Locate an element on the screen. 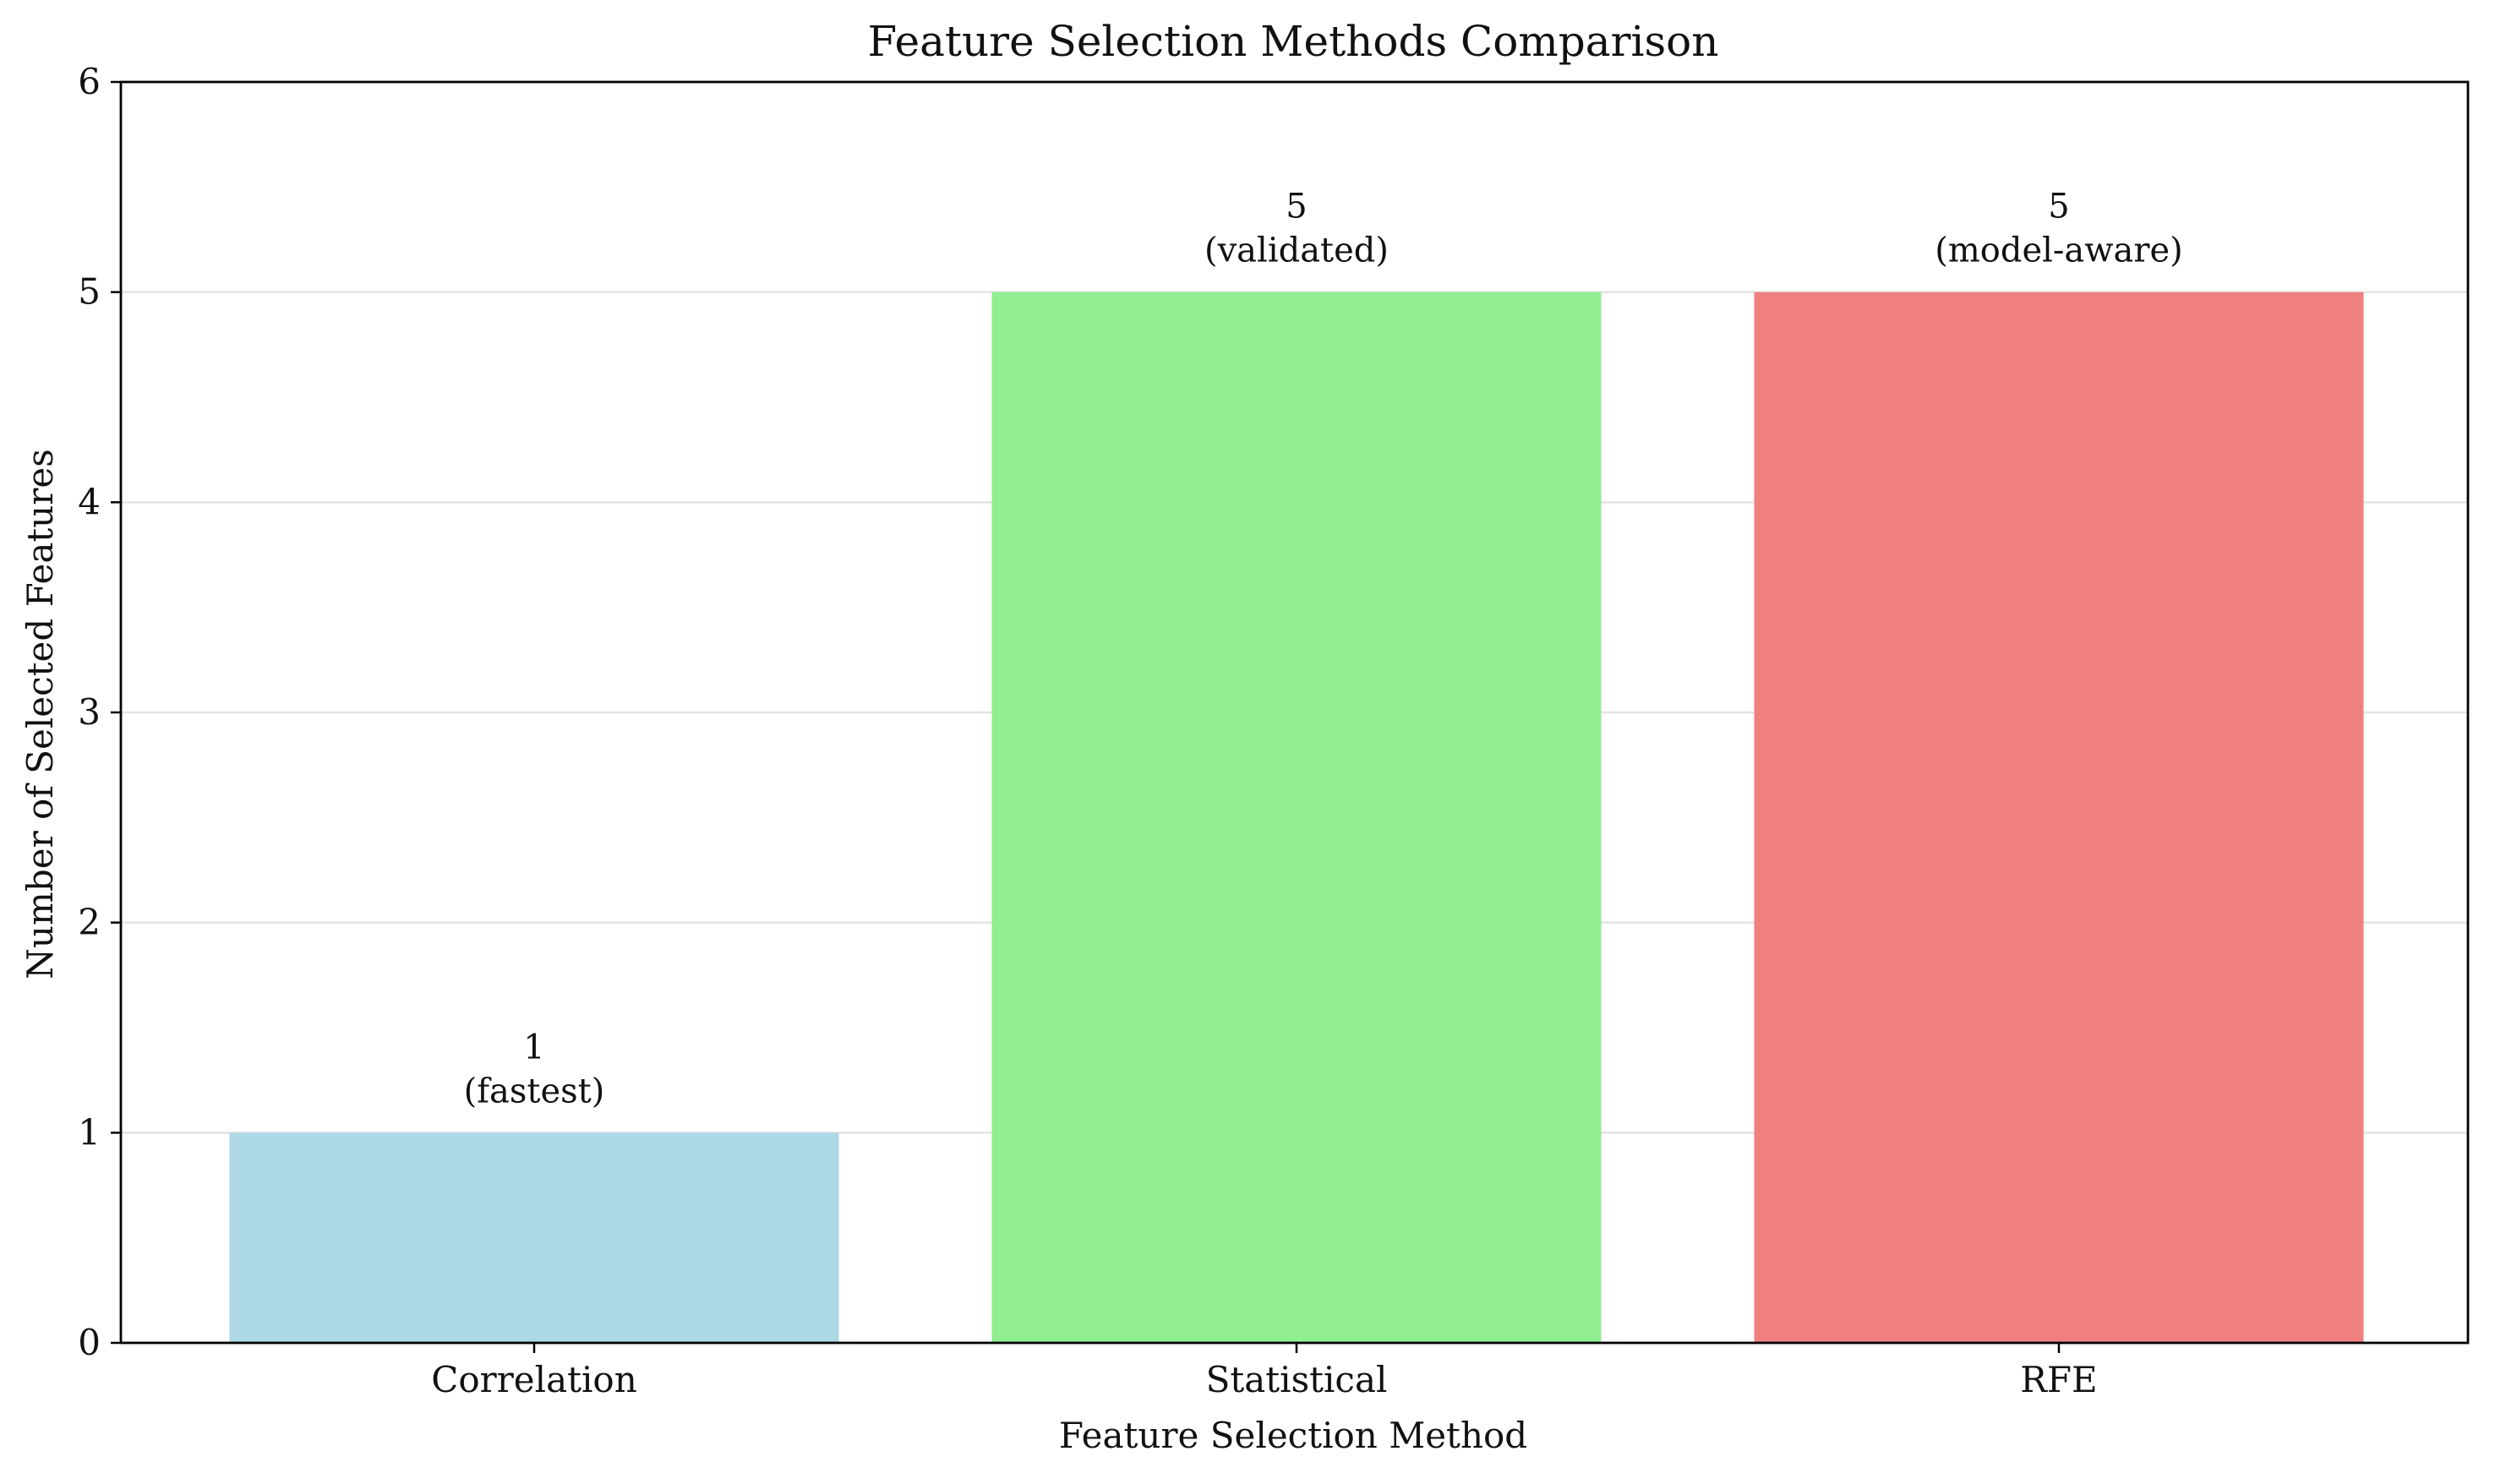 The width and height of the screenshot is (2495, 1484). y-tick-label: 4 is located at coordinates (89, 502).